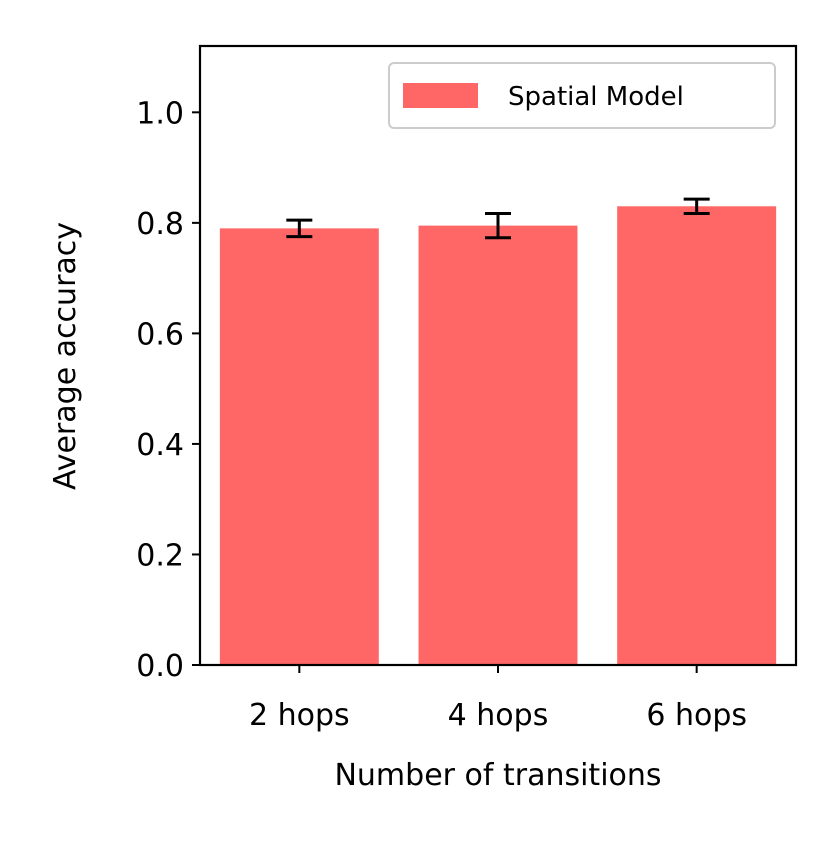  What do you see at coordinates (299, 715) in the screenshot?
I see `x-tick-label: 2 hops` at bounding box center [299, 715].